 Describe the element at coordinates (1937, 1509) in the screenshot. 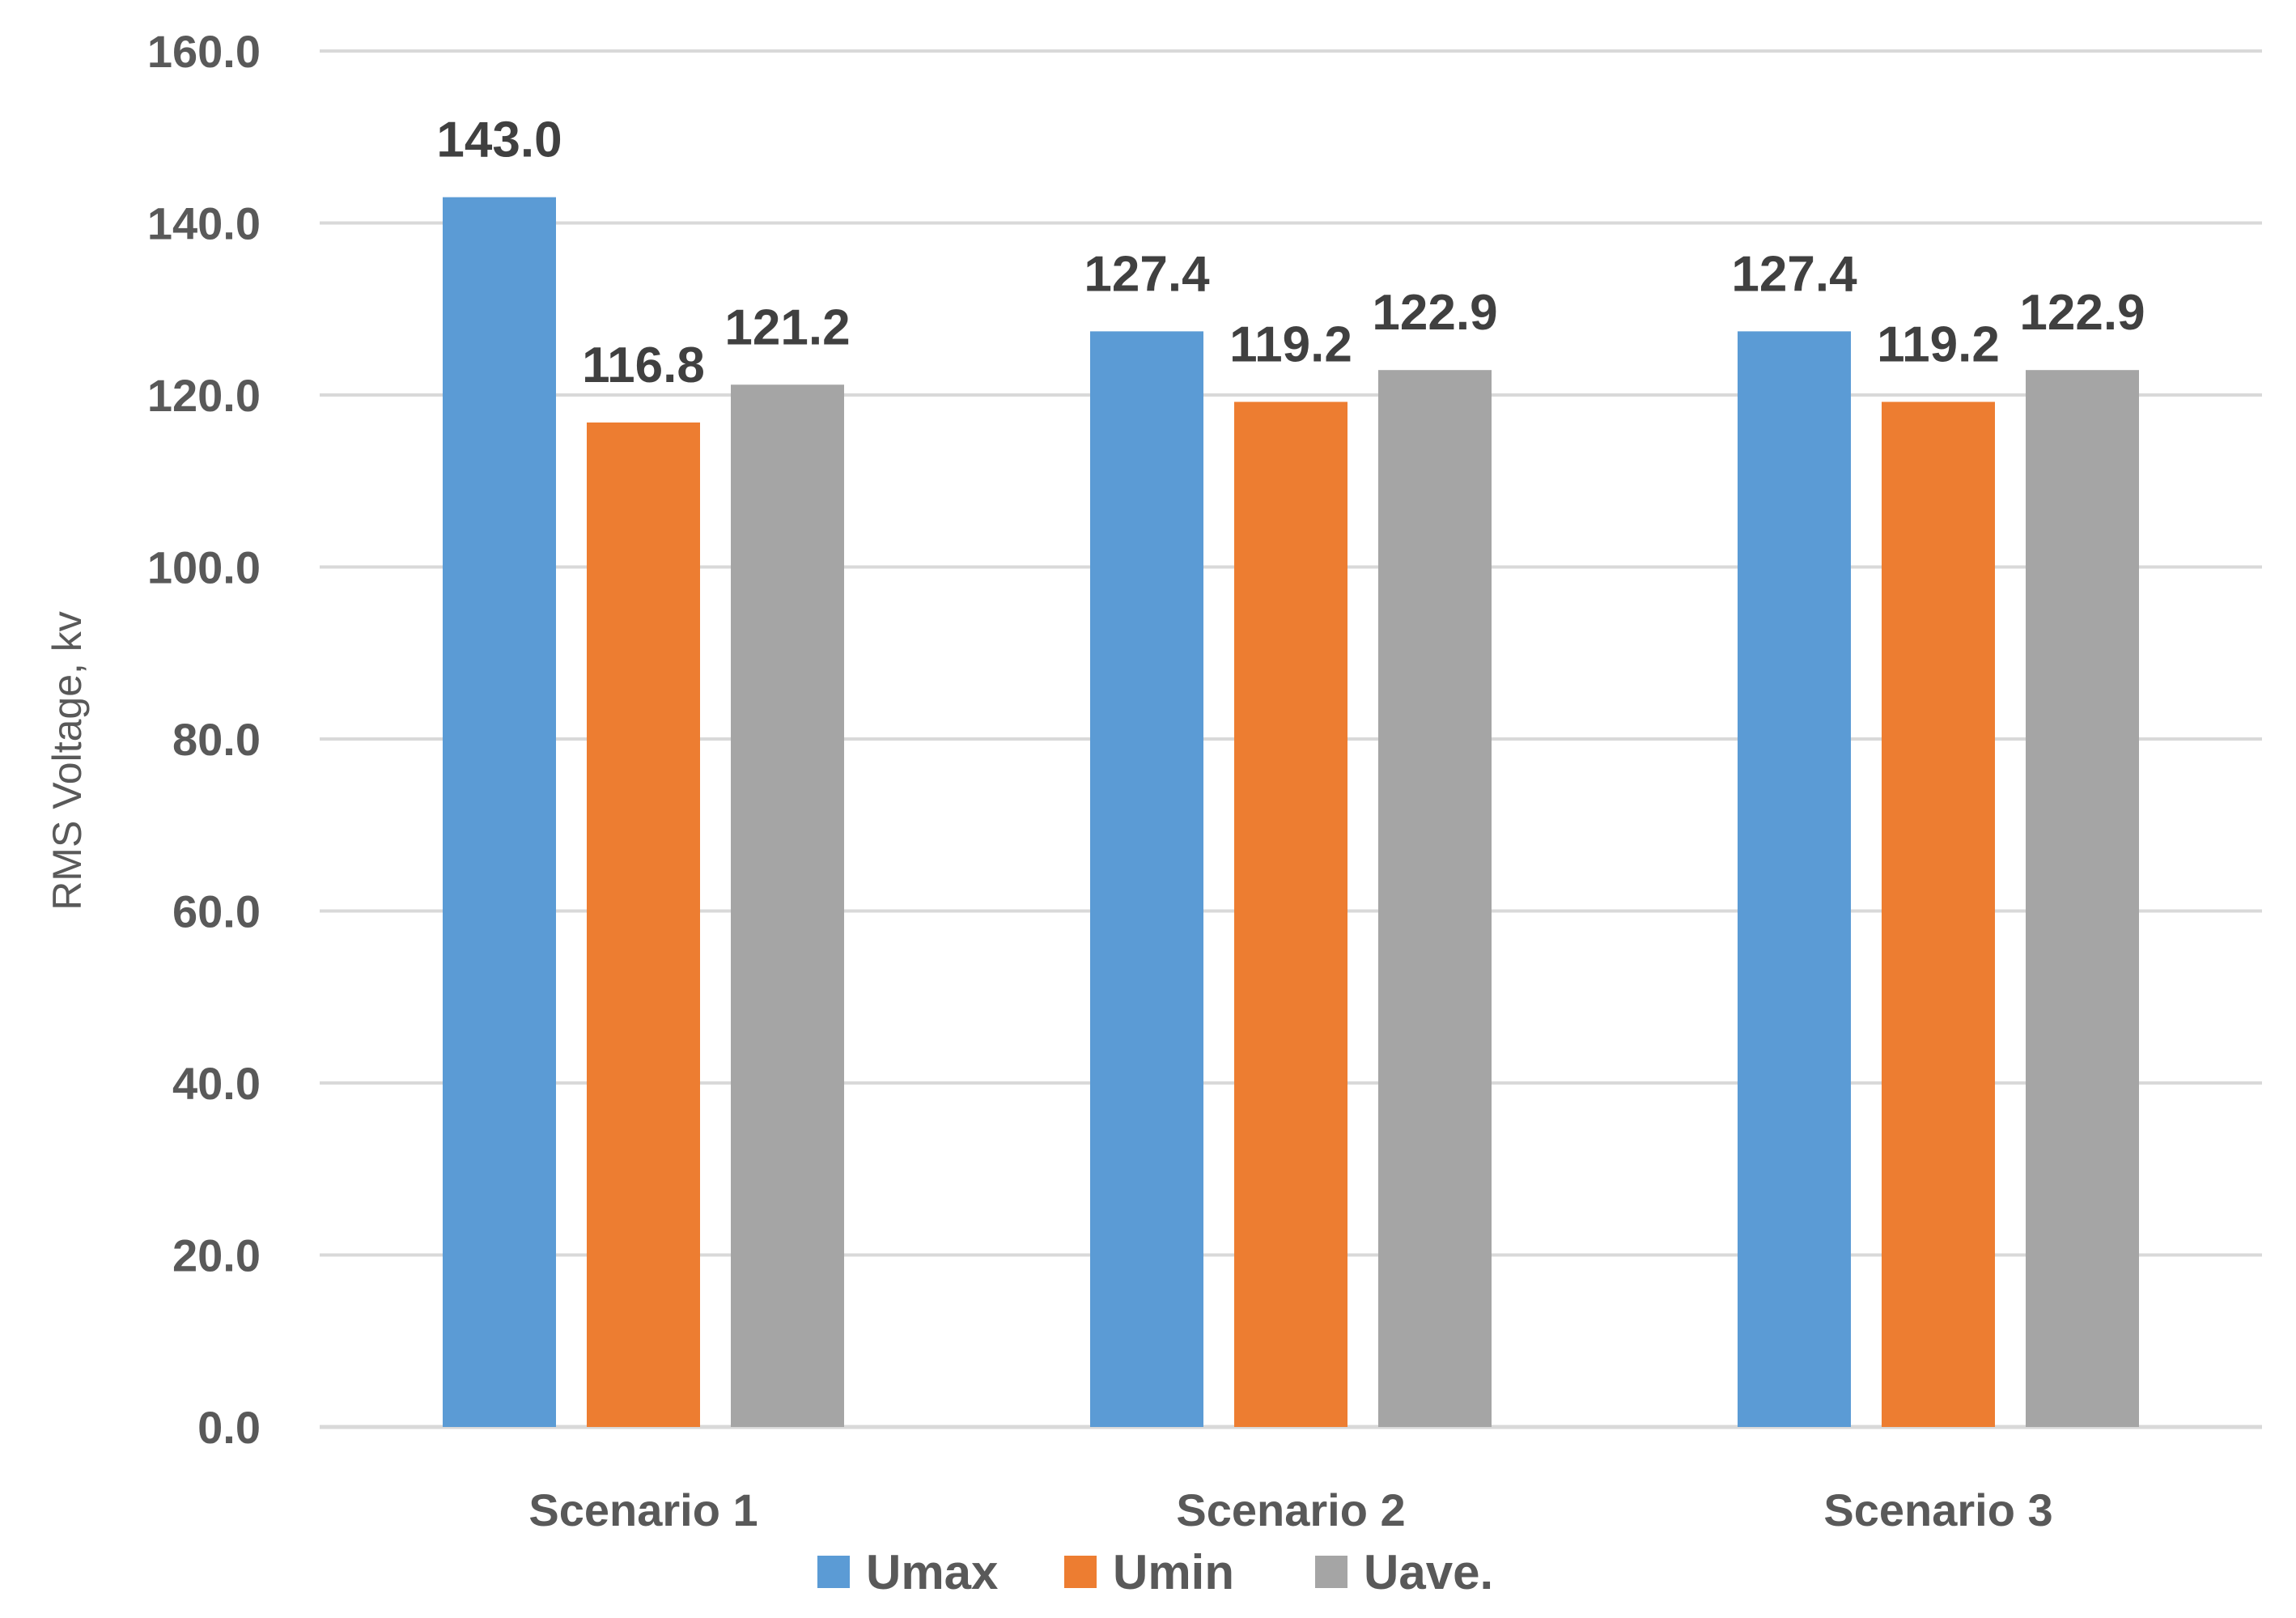

I see `x-category-label: Scenario 3` at that location.